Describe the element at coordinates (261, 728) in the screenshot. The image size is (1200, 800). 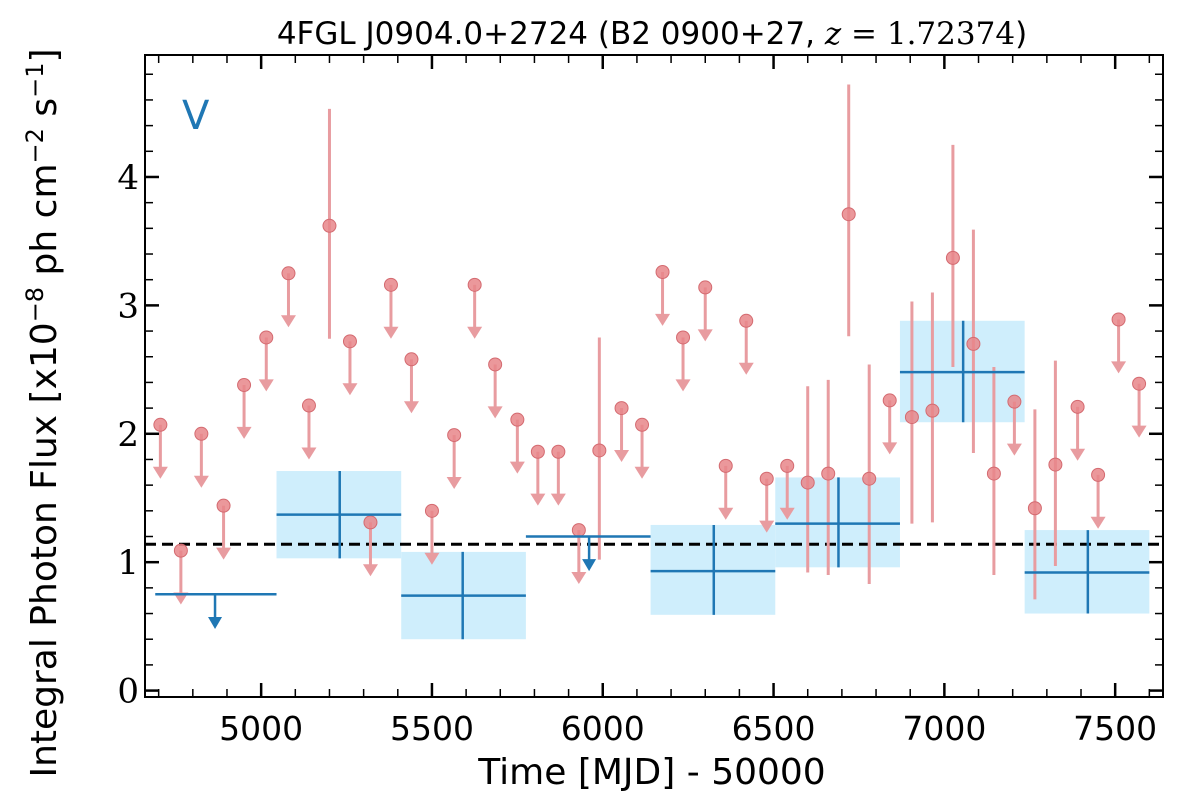
I see `x-tick-label: 5000` at that location.